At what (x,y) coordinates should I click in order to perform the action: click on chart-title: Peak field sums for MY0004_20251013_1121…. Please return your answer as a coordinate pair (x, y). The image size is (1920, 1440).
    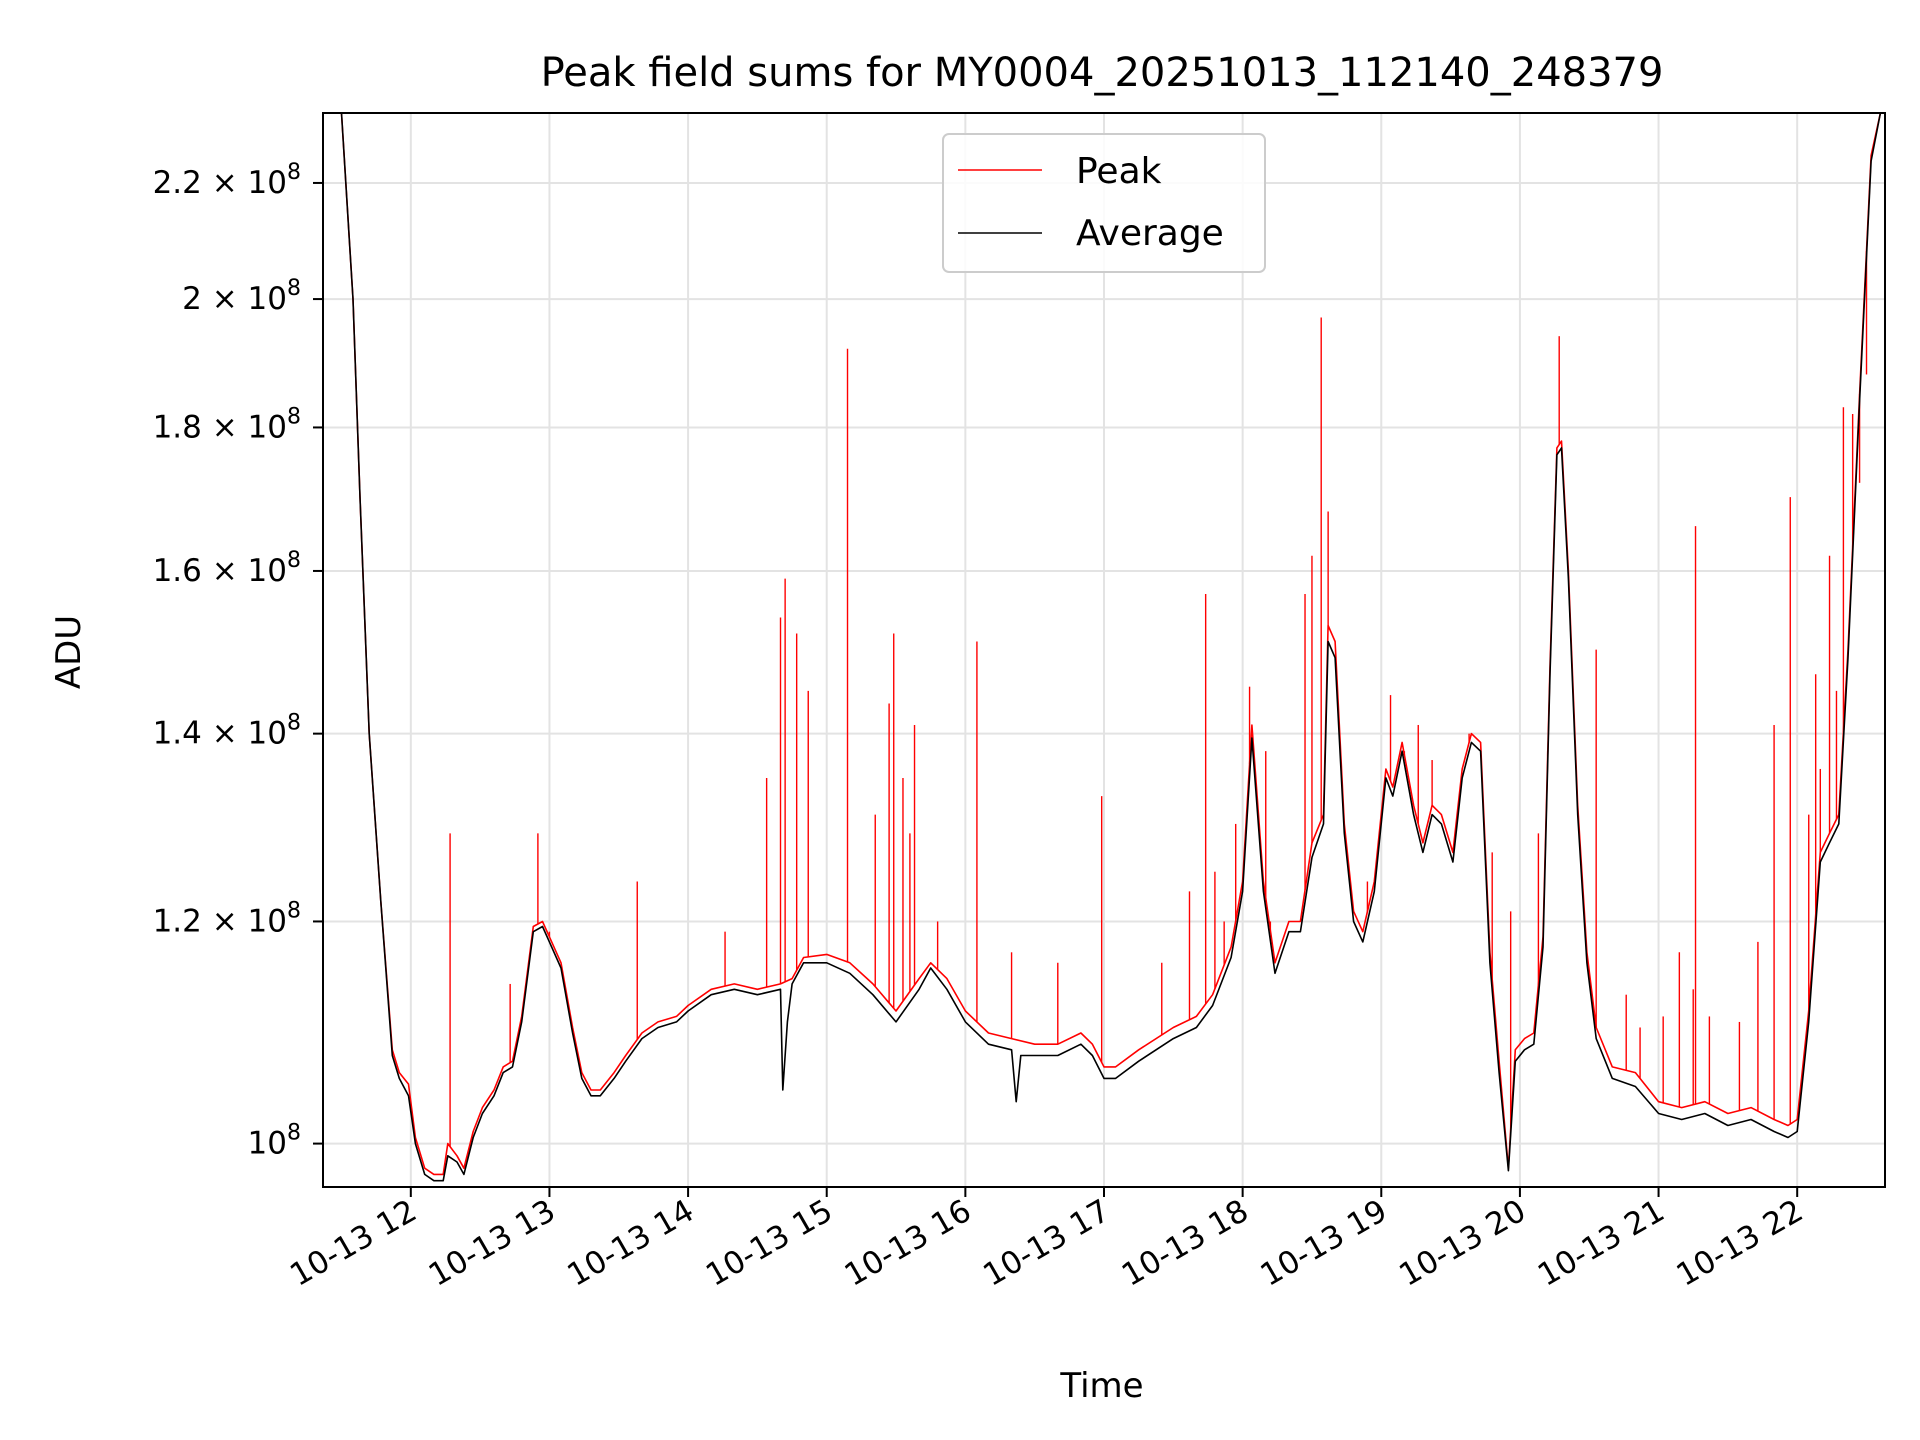
    Looking at the image, I should click on (1102, 73).